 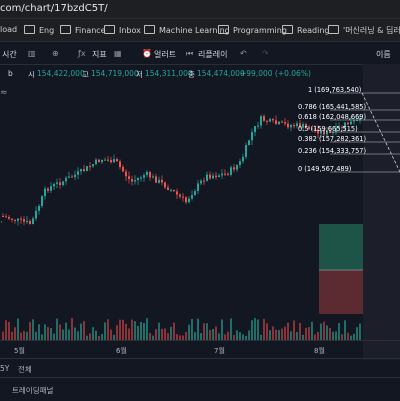 What do you see at coordinates (99, 54) in the screenshot?
I see `indicators-button: 지표` at bounding box center [99, 54].